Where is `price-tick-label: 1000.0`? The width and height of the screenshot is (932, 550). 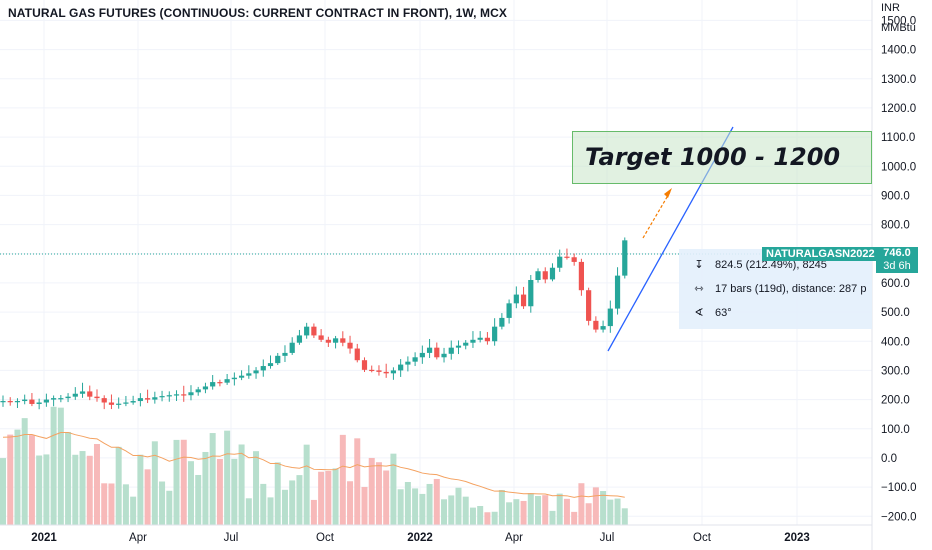 price-tick-label: 1000.0 is located at coordinates (898, 167).